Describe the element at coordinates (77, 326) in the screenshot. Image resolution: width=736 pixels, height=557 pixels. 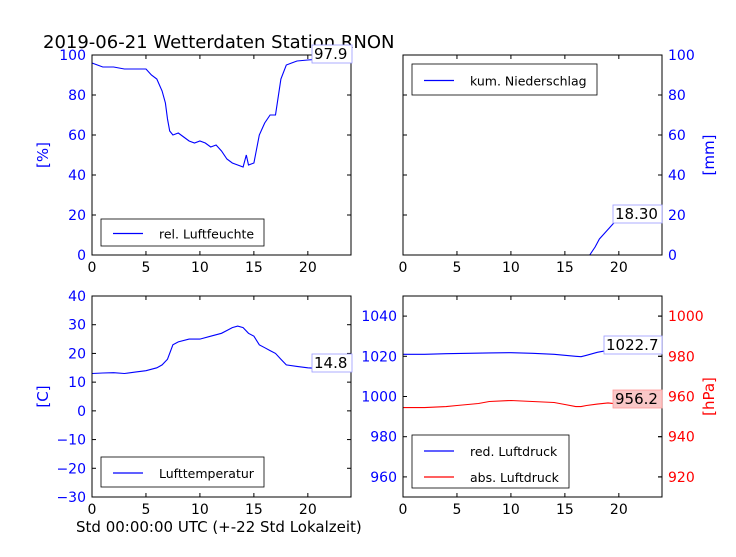
I see `y-tick-label: 30` at that location.